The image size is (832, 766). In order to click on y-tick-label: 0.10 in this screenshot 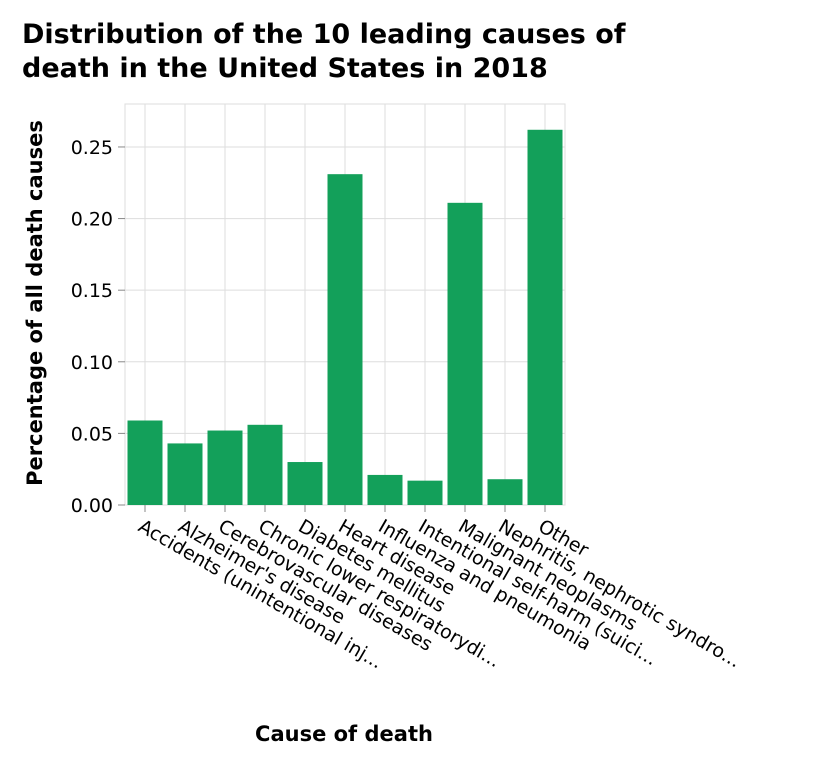, I will do `click(92, 363)`.